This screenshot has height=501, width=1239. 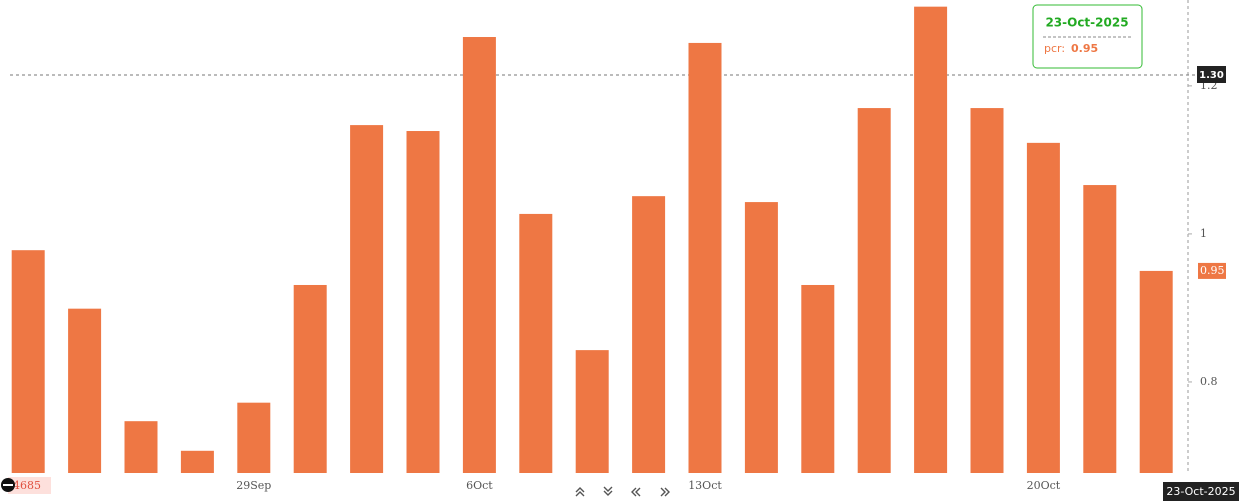 I want to click on tooltip-series-name: pcr:, so click(x=1054, y=48).